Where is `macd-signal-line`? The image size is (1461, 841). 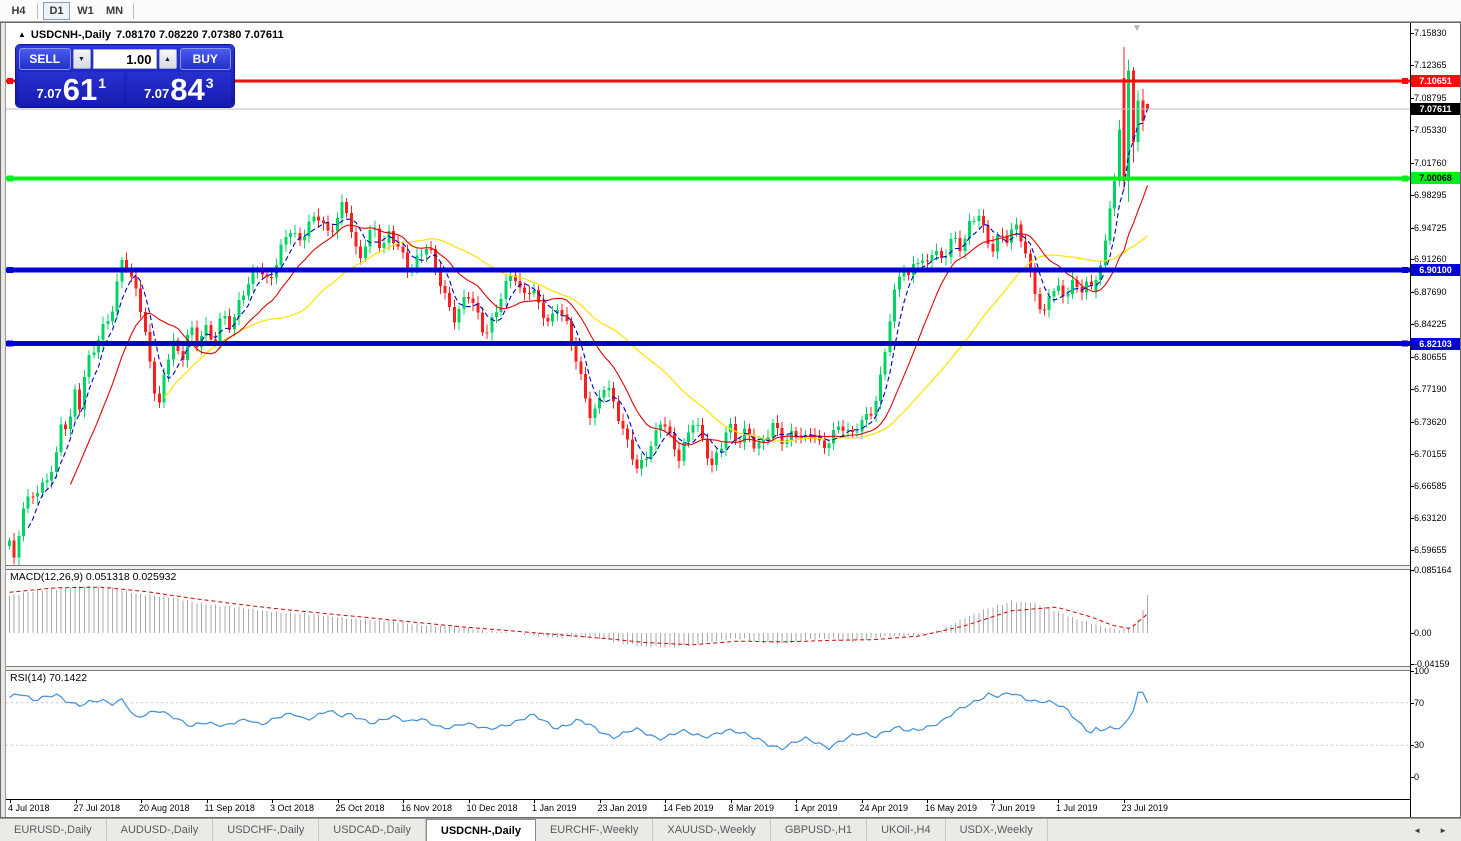
macd-signal-line is located at coordinates (578, 616).